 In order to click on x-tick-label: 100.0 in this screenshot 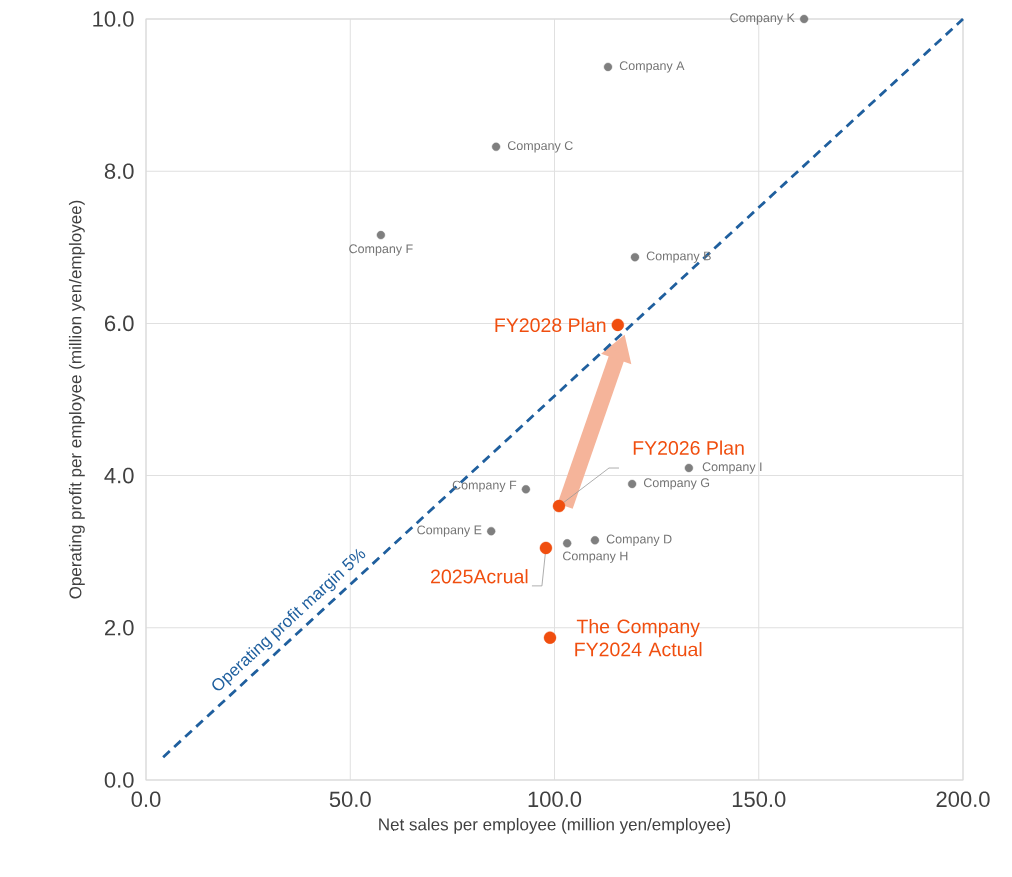, I will do `click(555, 799)`.